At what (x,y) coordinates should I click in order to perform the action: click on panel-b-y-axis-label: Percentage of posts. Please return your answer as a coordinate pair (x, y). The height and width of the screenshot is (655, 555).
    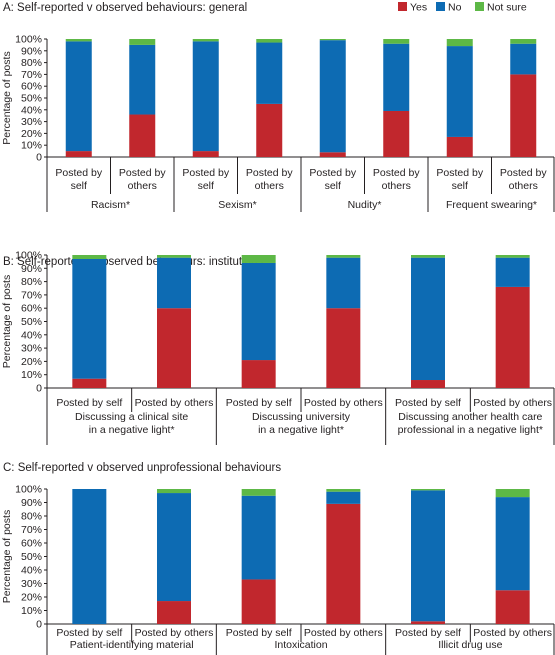
    Looking at the image, I should click on (7, 321).